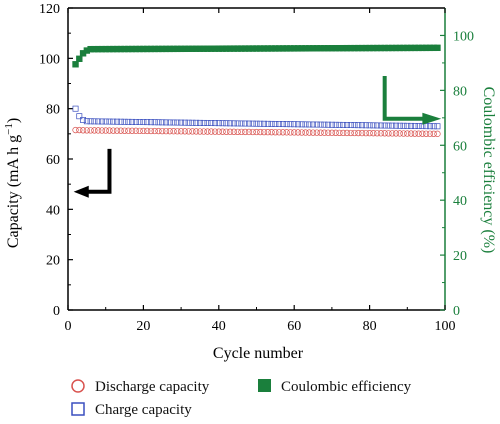 This screenshot has width=500, height=424. Describe the element at coordinates (370, 326) in the screenshot. I see `x-tick-label: 80` at that location.